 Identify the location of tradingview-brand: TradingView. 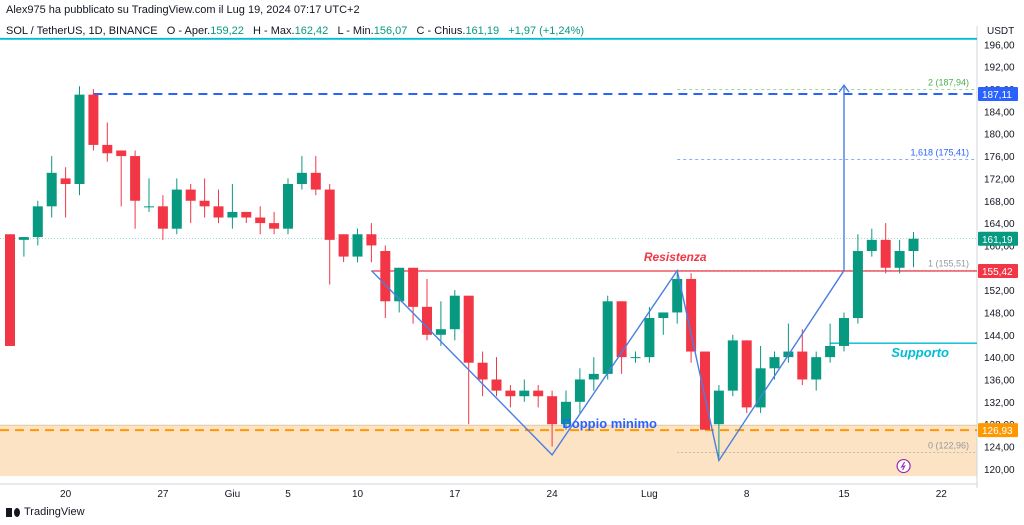
(54, 512).